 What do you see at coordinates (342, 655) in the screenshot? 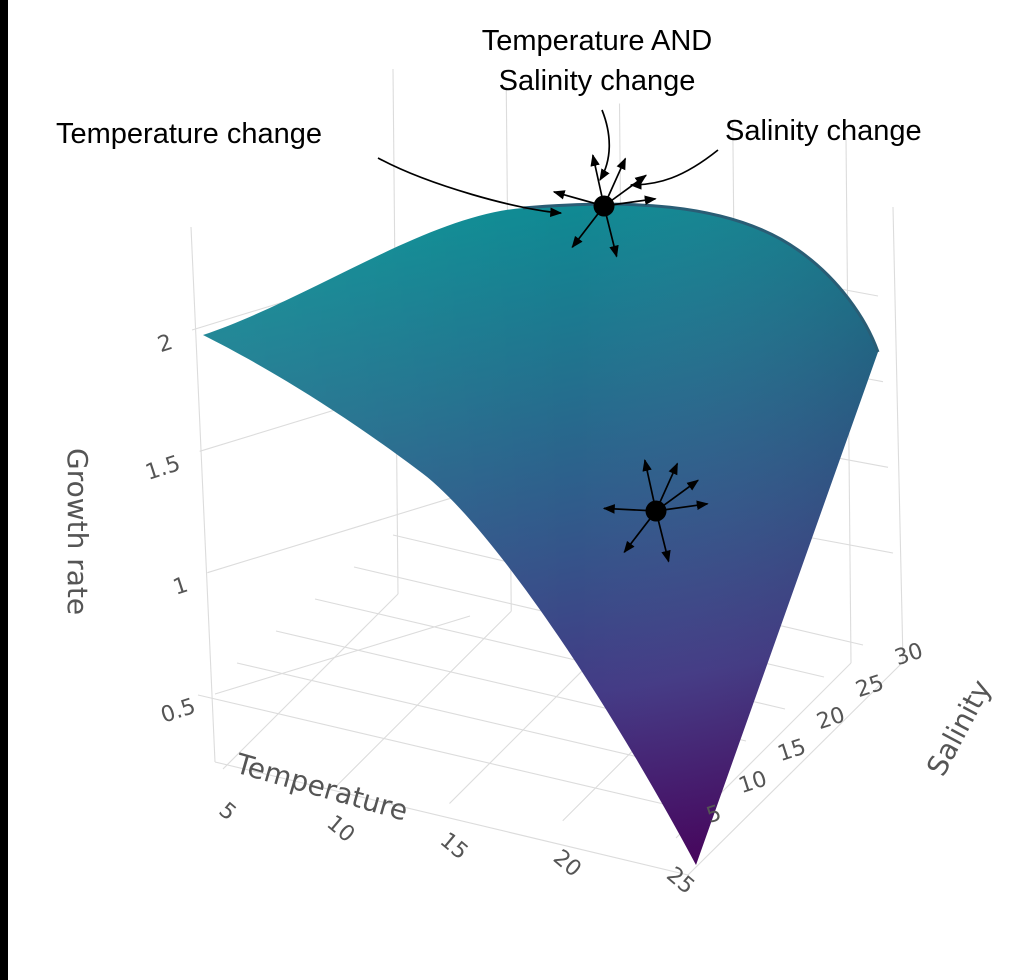
I see `grid-growth-left-0.5` at bounding box center [342, 655].